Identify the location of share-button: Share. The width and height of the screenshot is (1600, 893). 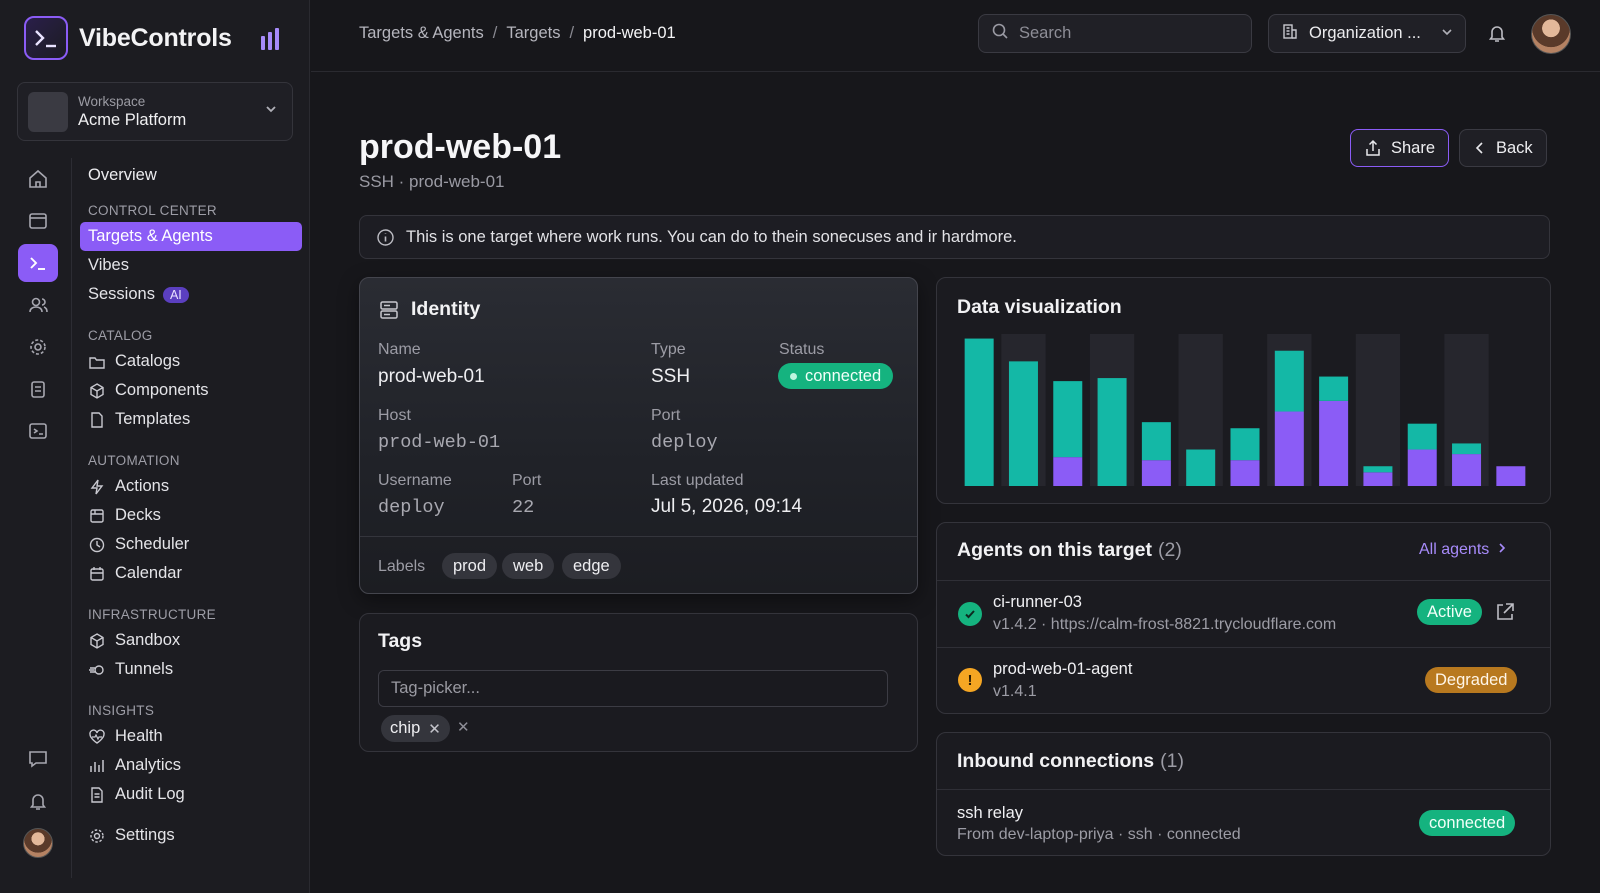
(1400, 148).